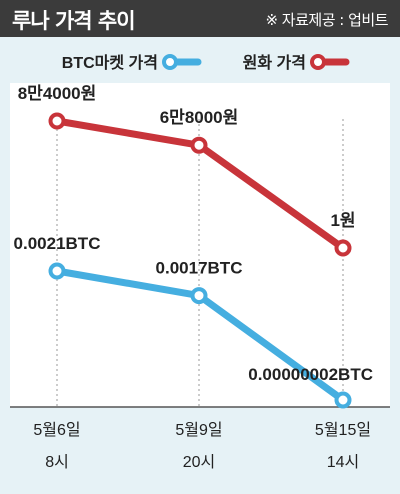 The width and height of the screenshot is (400, 494). I want to click on legend-label-krw: 원화 가격, so click(274, 62).